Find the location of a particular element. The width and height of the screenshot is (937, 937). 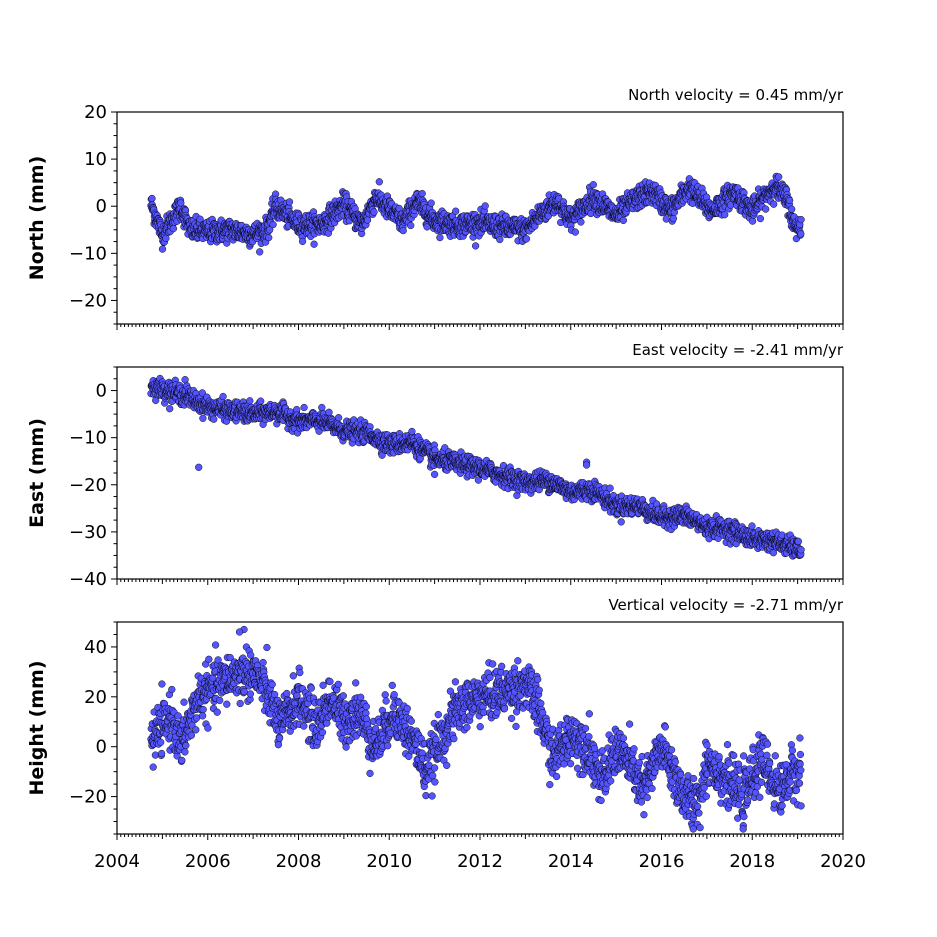

vertical-velocity-title: Vertical velocity = -2.71 mm/yr is located at coordinates (725, 605).